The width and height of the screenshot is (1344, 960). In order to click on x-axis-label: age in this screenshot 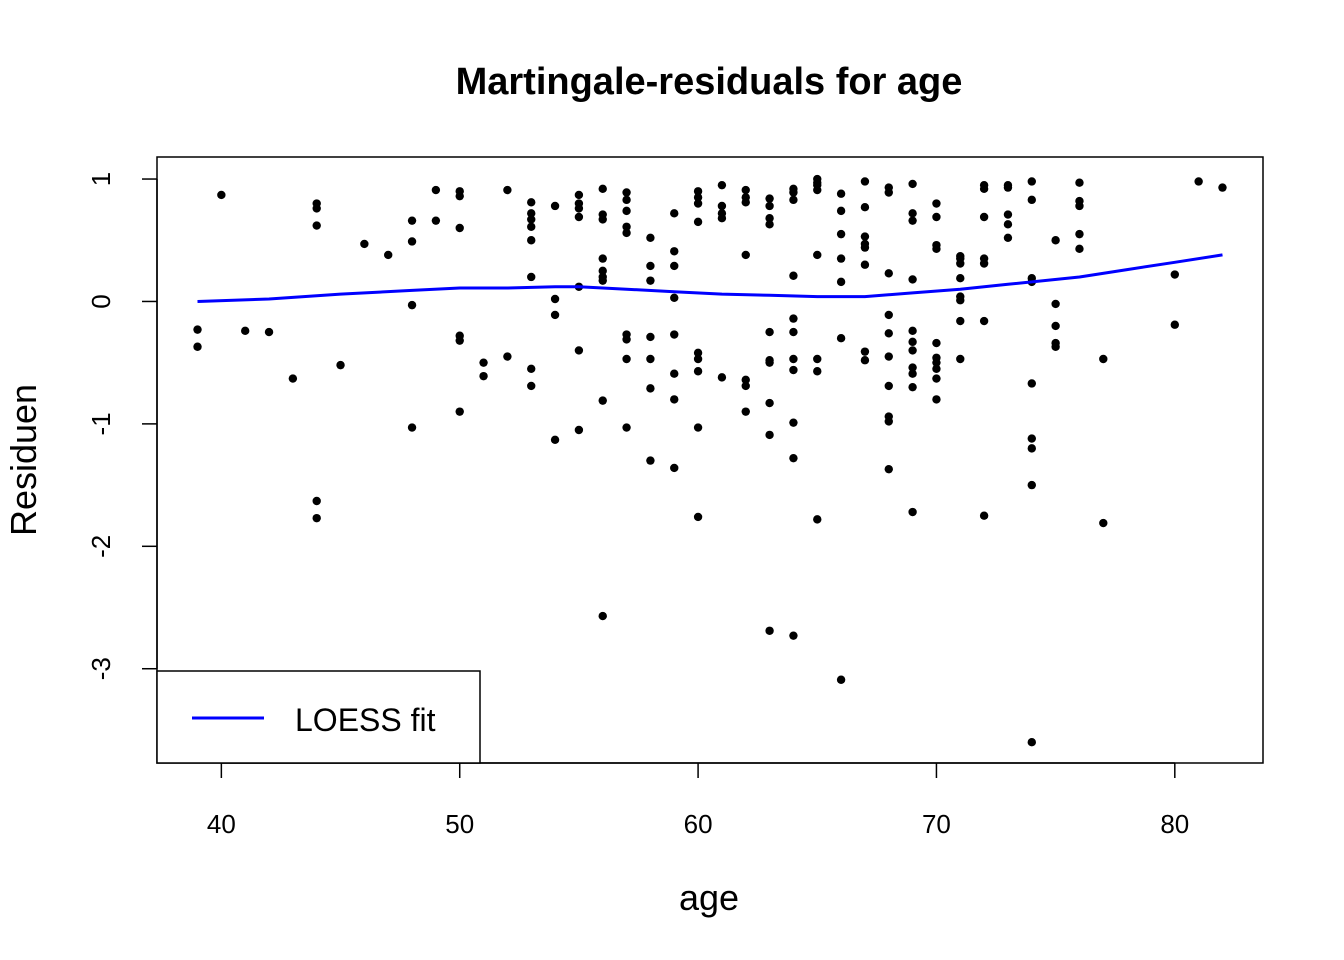, I will do `click(709, 897)`.